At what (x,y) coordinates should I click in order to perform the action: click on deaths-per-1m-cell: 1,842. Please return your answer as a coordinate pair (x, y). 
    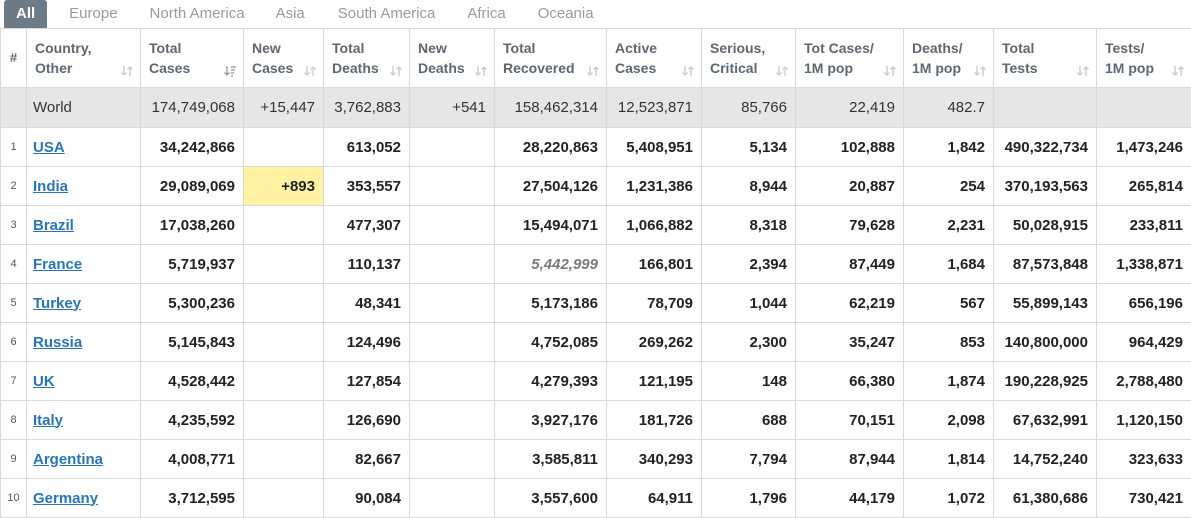
    Looking at the image, I should click on (948, 147).